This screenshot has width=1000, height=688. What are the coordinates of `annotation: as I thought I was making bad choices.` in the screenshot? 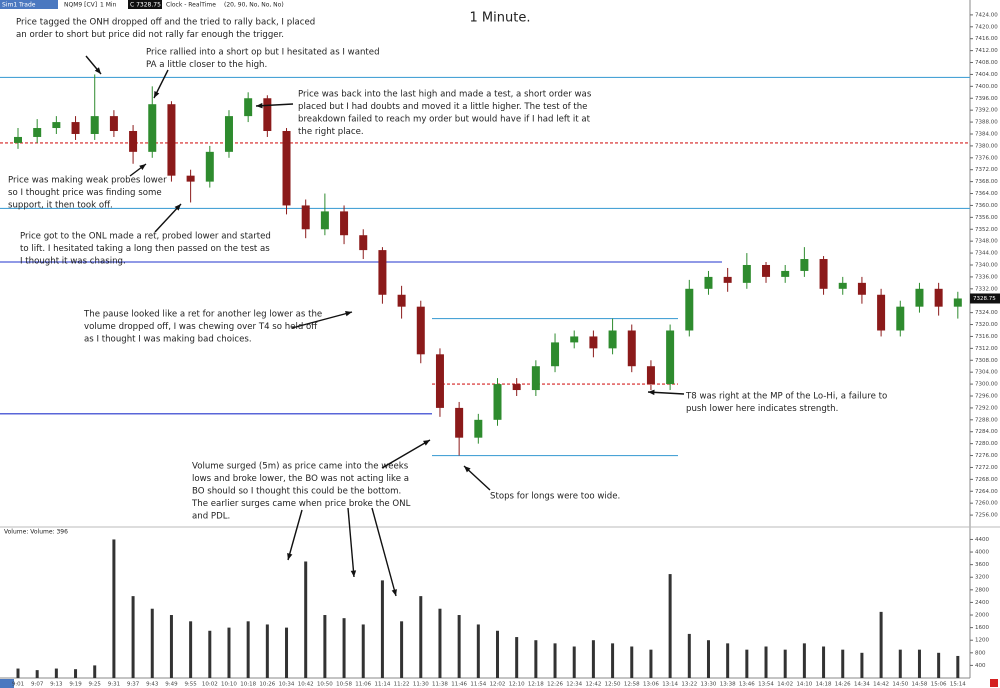 It's located at (168, 340).